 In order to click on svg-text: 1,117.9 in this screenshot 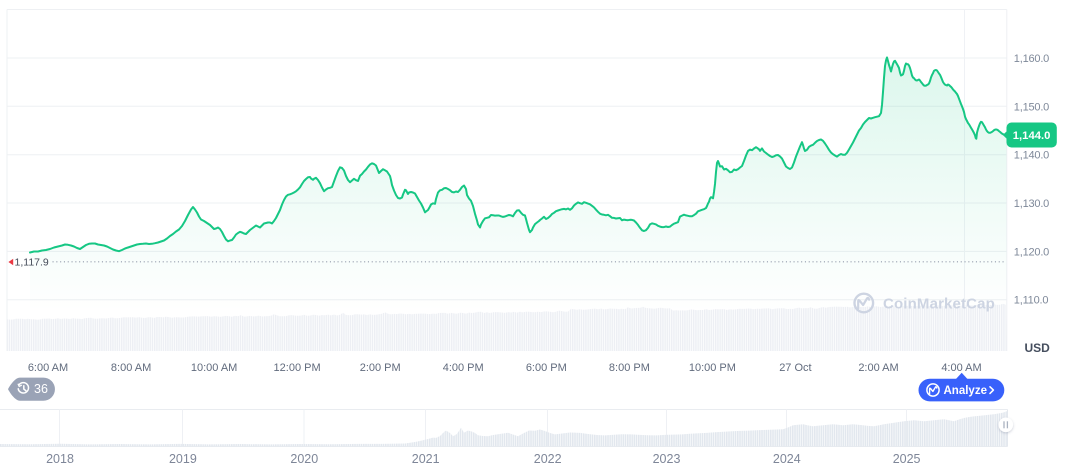, I will do `click(32, 263)`.